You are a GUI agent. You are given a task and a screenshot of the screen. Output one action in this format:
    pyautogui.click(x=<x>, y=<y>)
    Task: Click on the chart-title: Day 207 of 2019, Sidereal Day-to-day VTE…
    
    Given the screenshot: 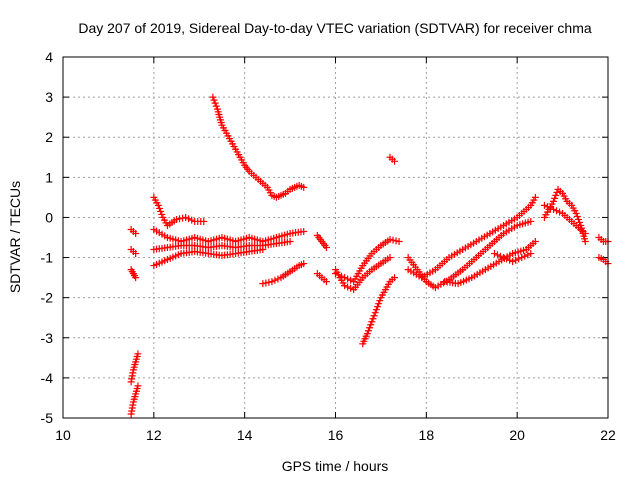 What is the action you would take?
    pyautogui.click(x=334, y=28)
    